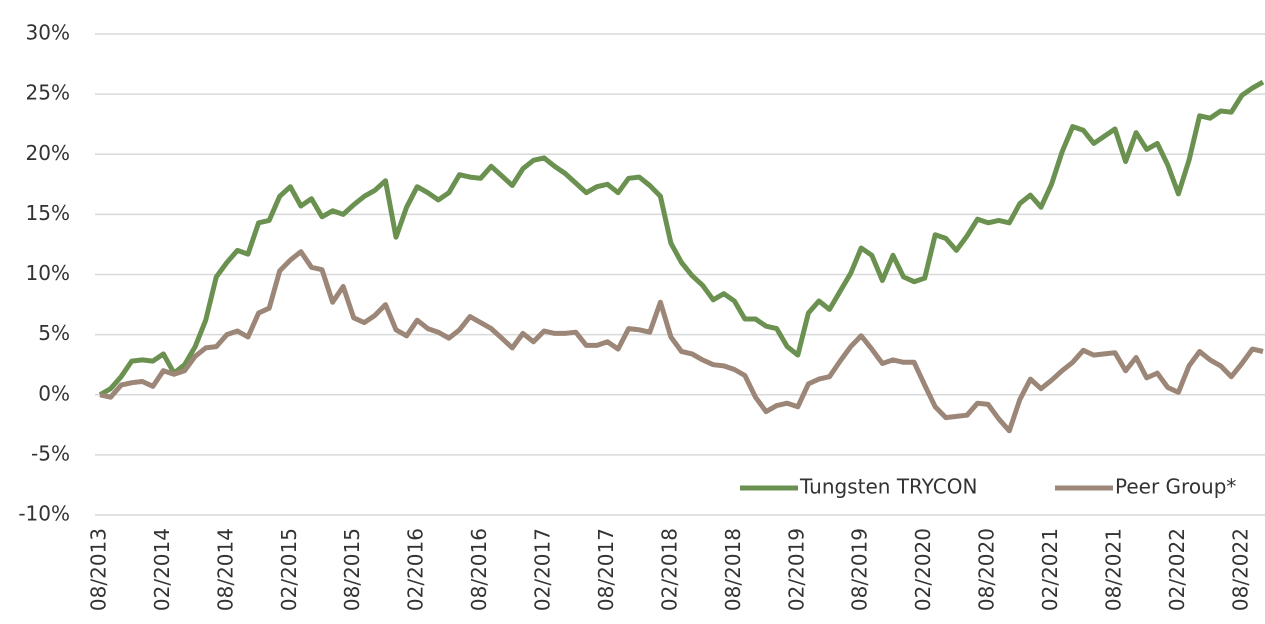 This screenshot has height=624, width=1265. I want to click on legend-label: Tungsten TRYCON, so click(888, 487).